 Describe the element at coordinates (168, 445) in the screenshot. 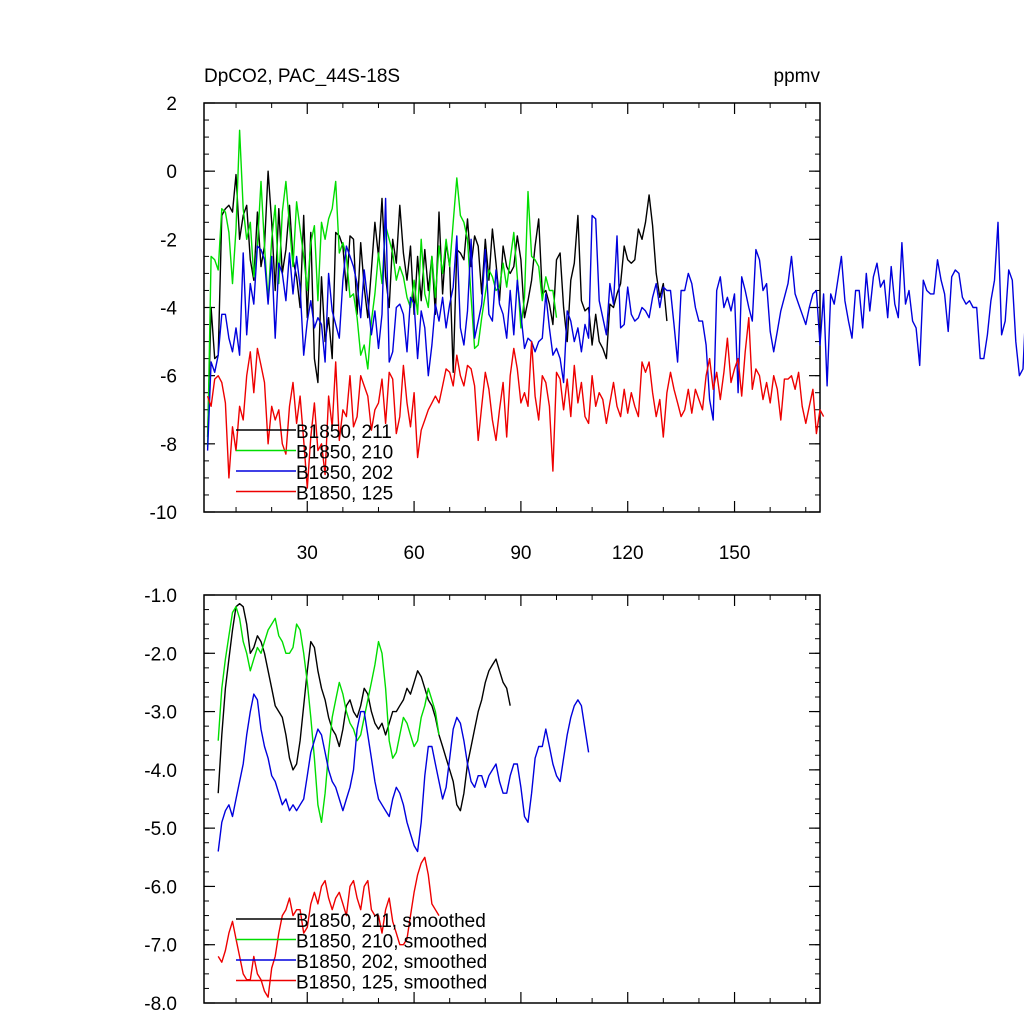

I see `y-tick-label: -8` at that location.